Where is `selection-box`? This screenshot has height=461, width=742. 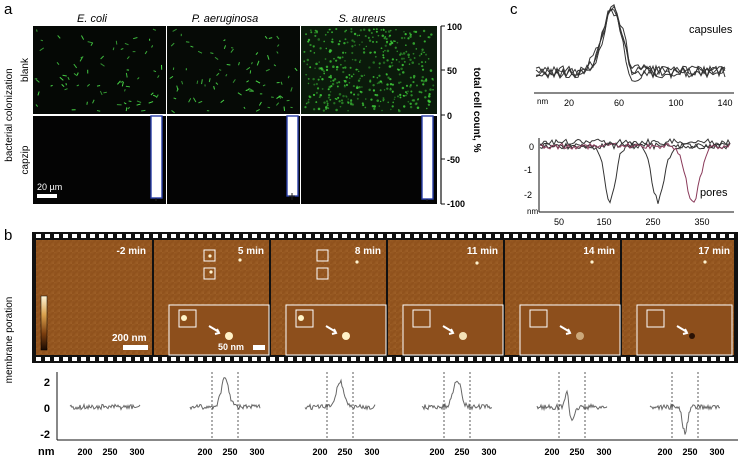
selection-box is located at coordinates (209, 273).